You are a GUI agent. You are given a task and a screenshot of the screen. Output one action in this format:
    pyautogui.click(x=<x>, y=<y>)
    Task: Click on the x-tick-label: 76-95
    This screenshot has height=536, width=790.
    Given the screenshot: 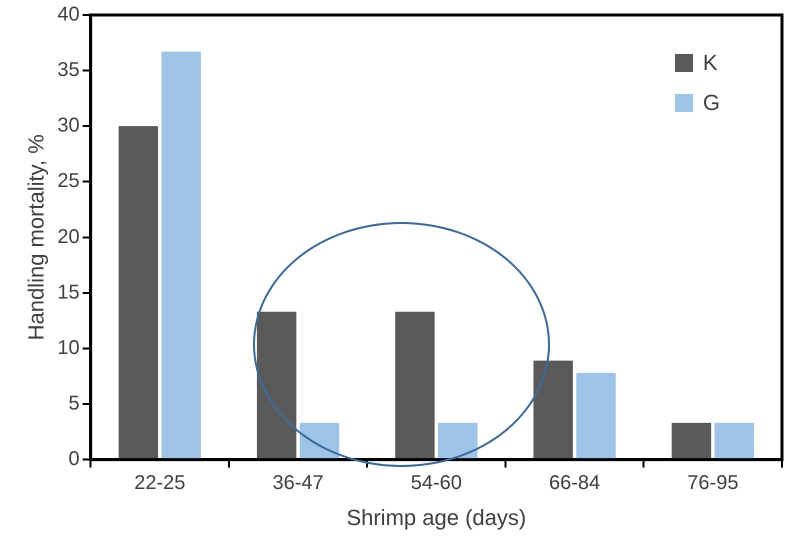 What is the action you would take?
    pyautogui.click(x=712, y=483)
    